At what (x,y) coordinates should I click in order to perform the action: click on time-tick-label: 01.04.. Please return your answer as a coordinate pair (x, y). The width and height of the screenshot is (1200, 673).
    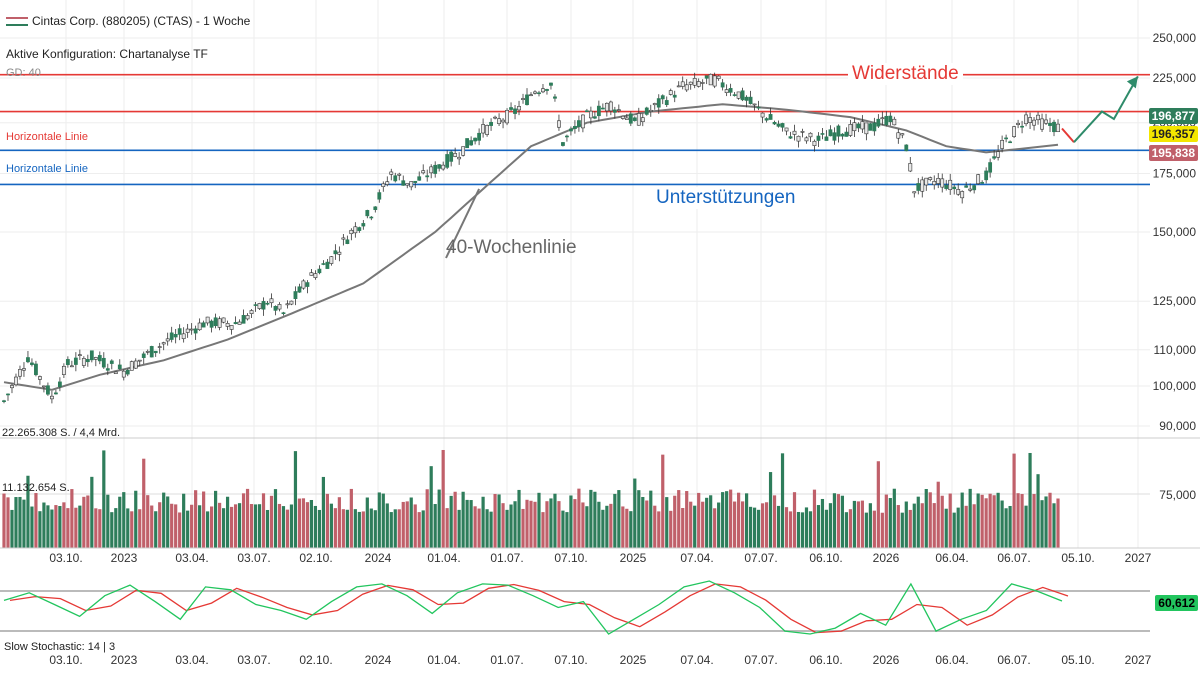
    Looking at the image, I should click on (443, 558).